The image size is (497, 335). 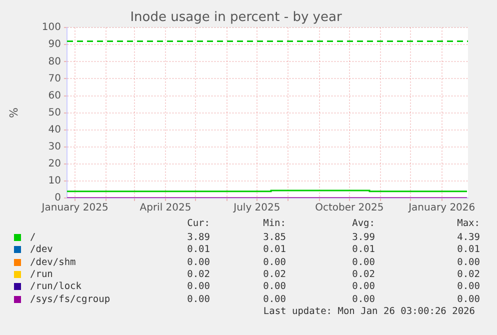 What do you see at coordinates (53, 262) in the screenshot?
I see `legend-label: /dev/shm` at bounding box center [53, 262].